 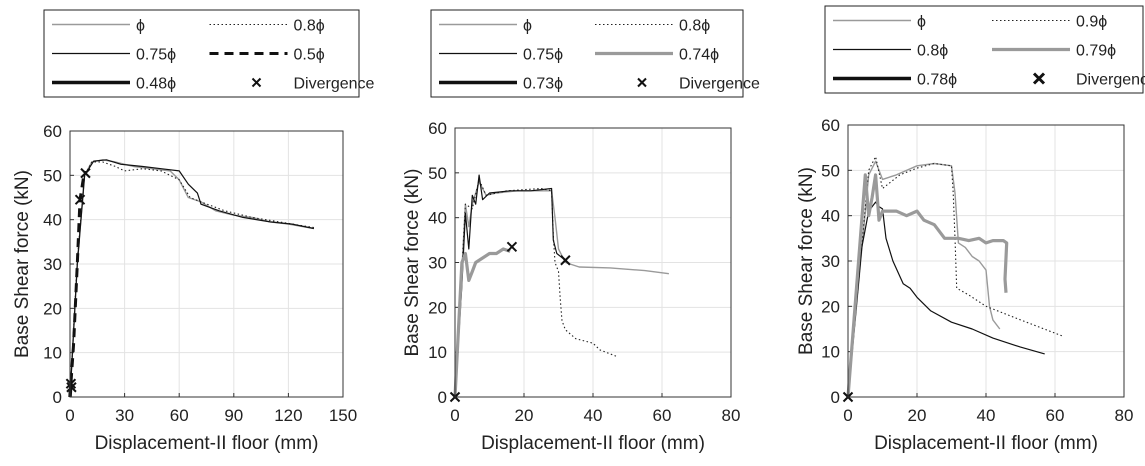 I want to click on legend-item-3: 0.8ϕ, so click(x=890, y=51).